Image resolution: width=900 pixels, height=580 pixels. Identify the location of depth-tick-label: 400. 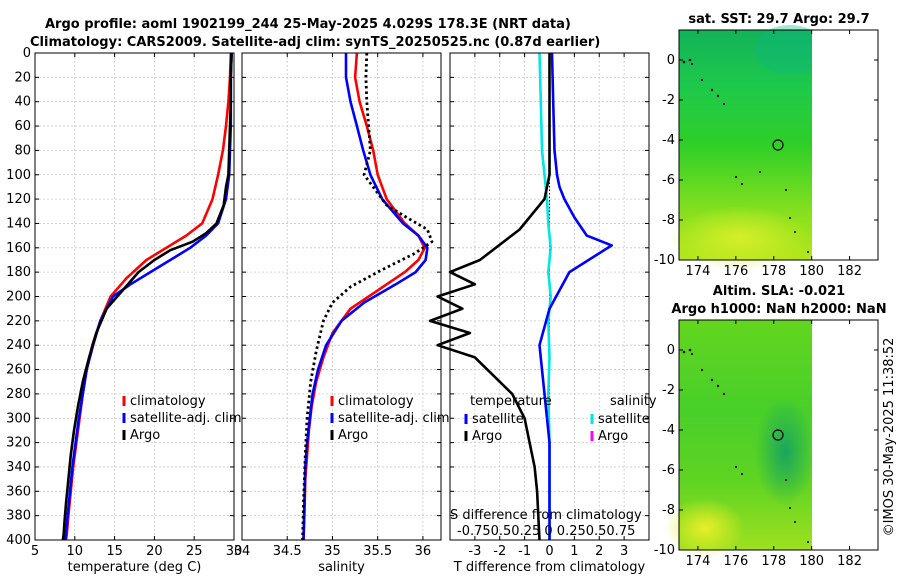
(18, 540).